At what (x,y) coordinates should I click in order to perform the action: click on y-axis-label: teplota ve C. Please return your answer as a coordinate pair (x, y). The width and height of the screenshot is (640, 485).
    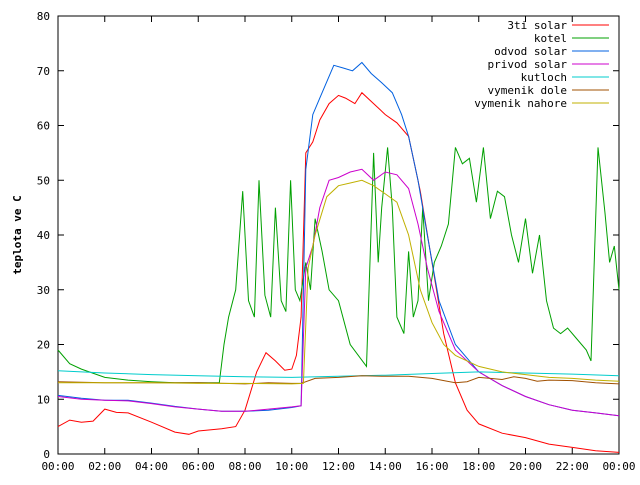
    Looking at the image, I should click on (17, 234).